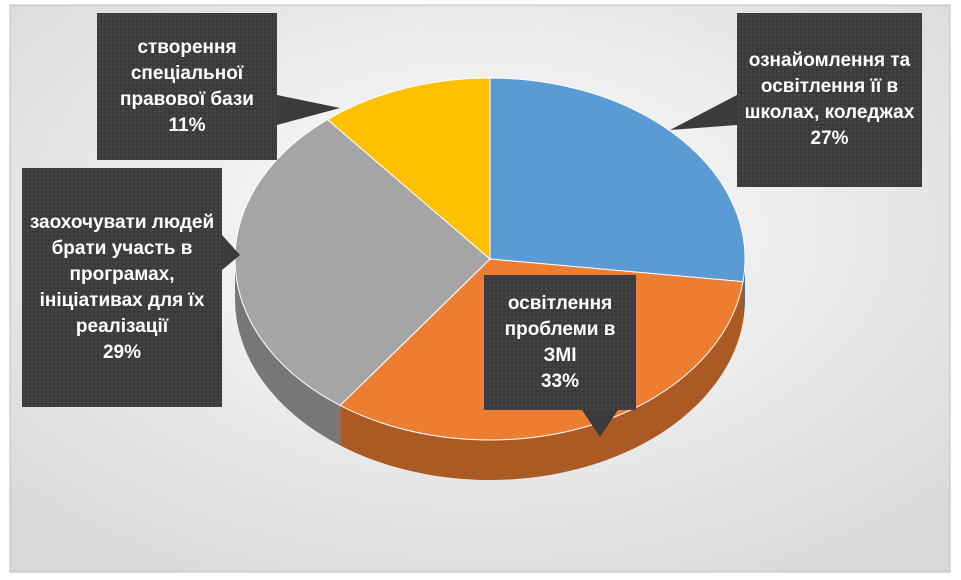  I want to click on data-label: освітлення проблеми в ЗМІ 33%, so click(560, 342).